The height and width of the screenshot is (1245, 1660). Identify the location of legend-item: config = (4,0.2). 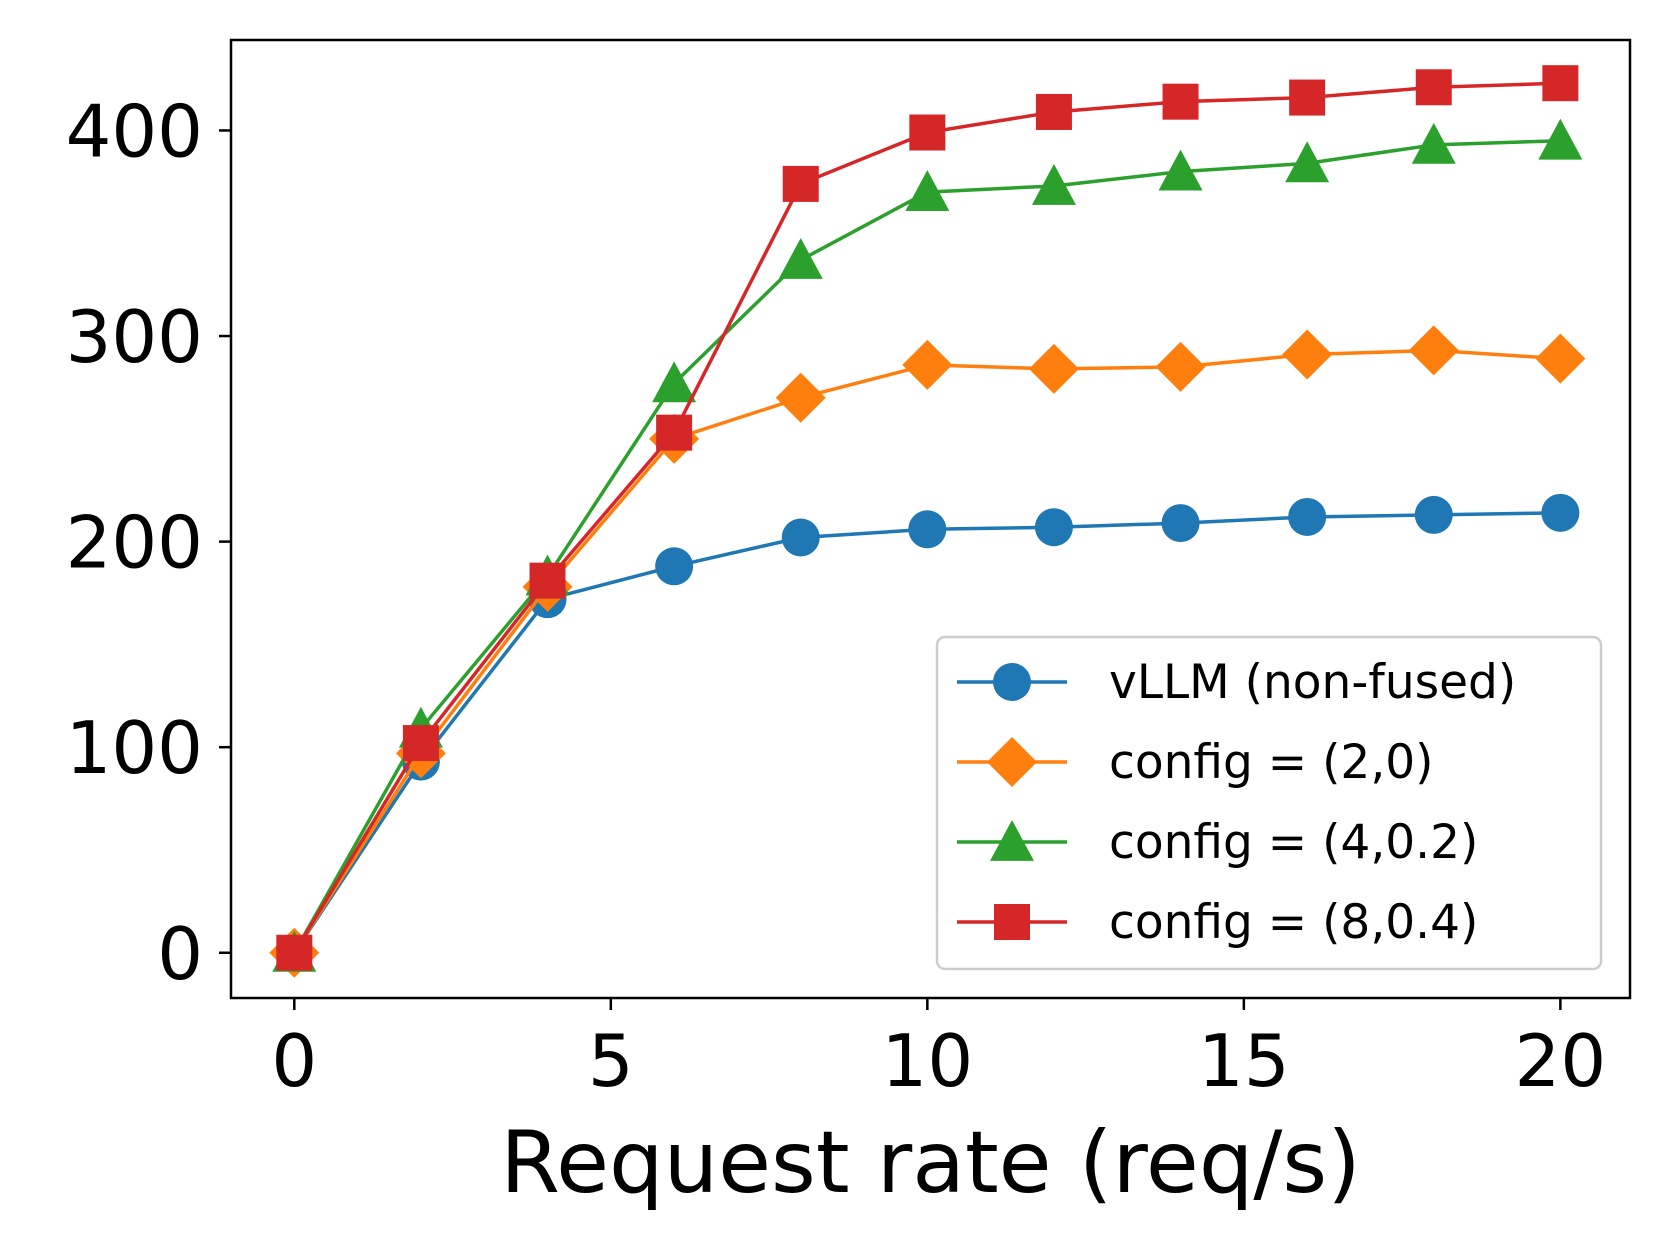
(1217, 842).